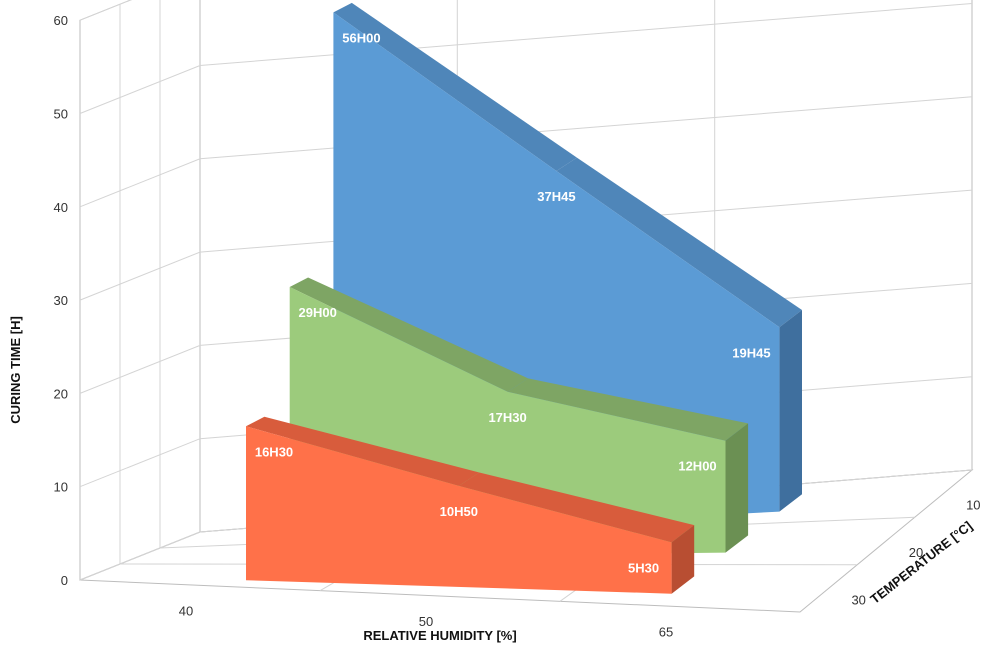  What do you see at coordinates (140, 290) in the screenshot?
I see `left-wall` at bounding box center [140, 290].